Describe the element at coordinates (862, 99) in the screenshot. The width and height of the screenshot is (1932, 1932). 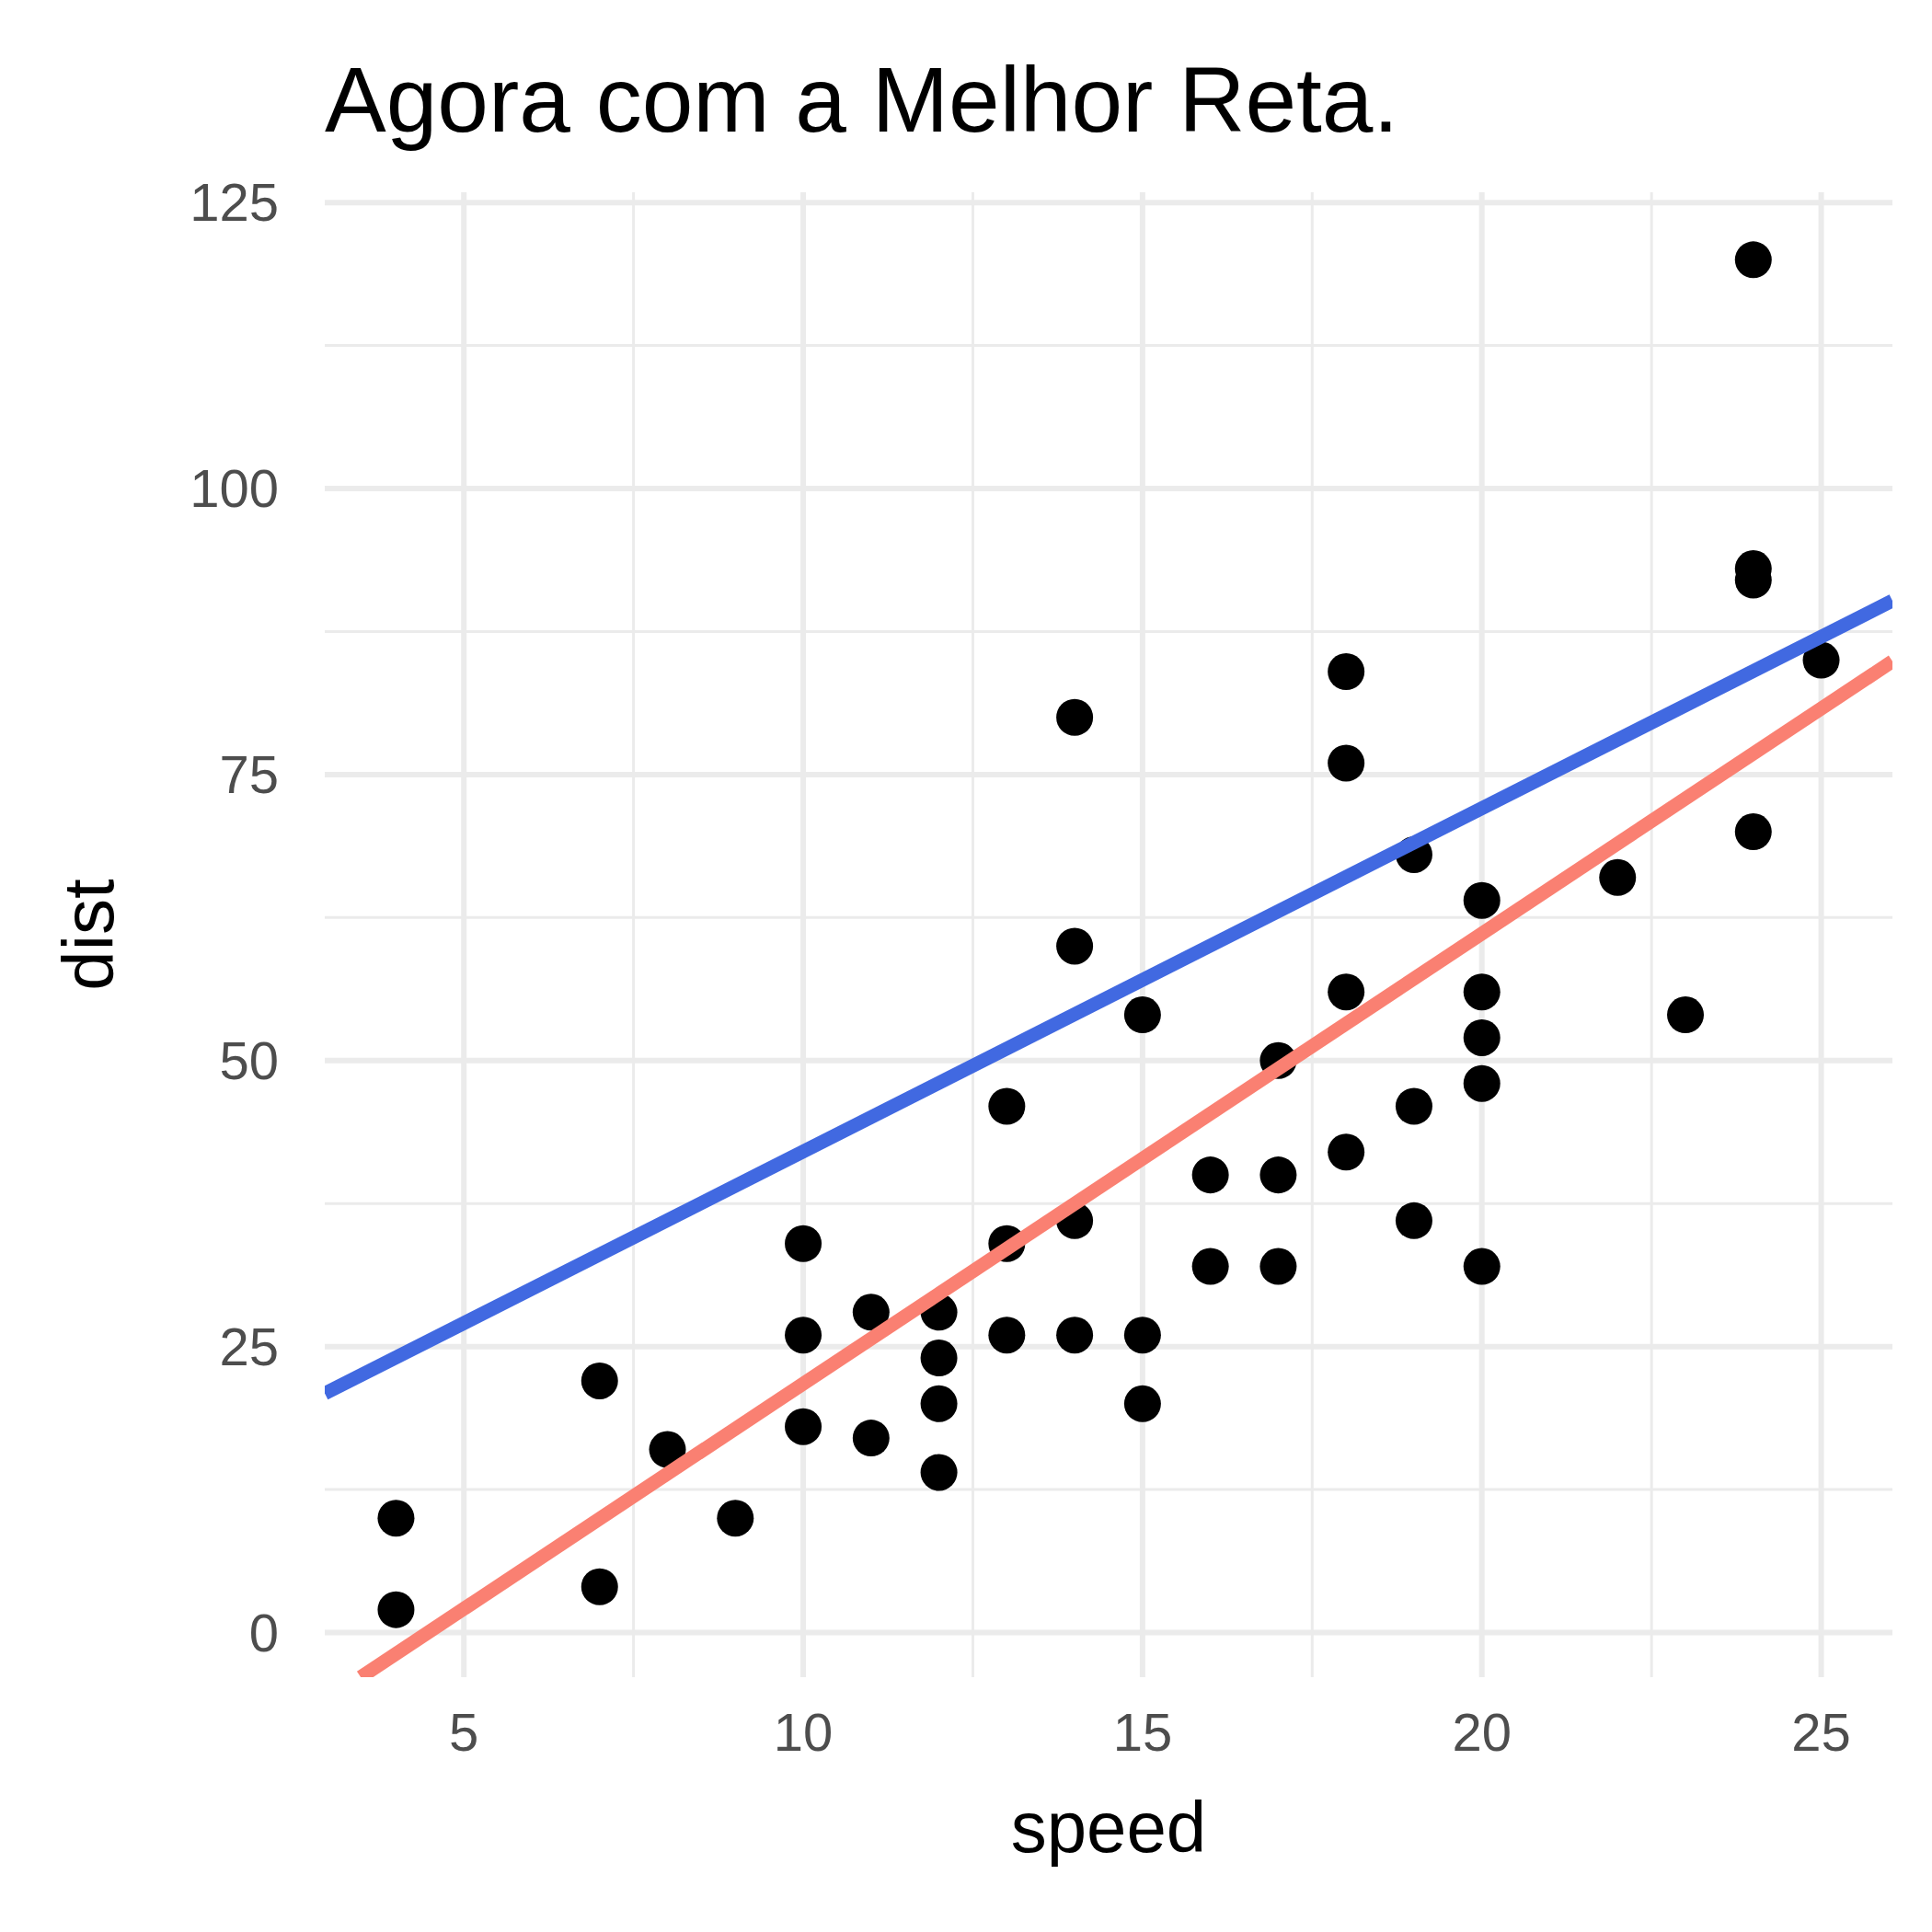
I see `chart-title: Agora com a Melhor Reta.` at that location.